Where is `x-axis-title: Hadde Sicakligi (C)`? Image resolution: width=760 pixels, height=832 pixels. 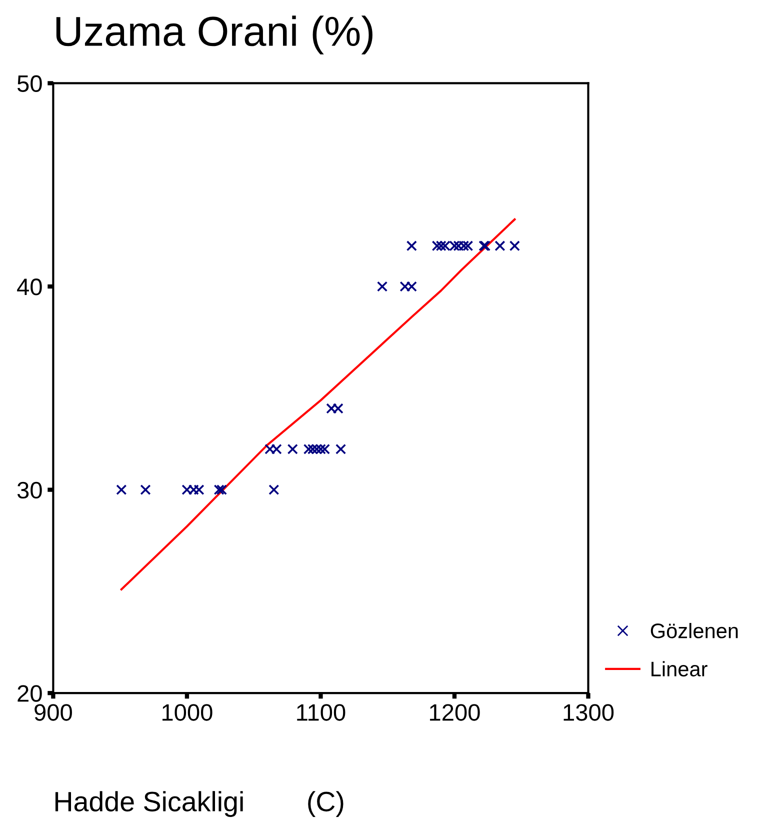
x-axis-title: Hadde Sicakligi (C) is located at coordinates (199, 804).